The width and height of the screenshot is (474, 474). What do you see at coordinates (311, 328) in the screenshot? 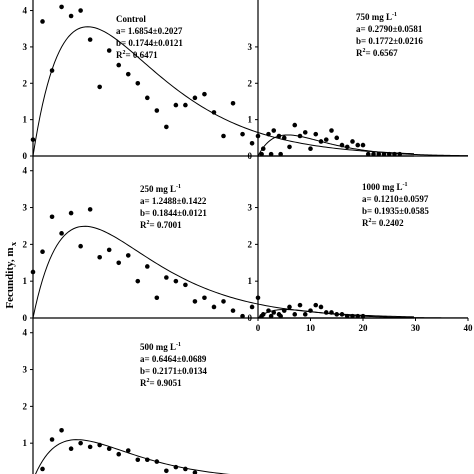
I see `x-tick-label: 10` at bounding box center [311, 328].